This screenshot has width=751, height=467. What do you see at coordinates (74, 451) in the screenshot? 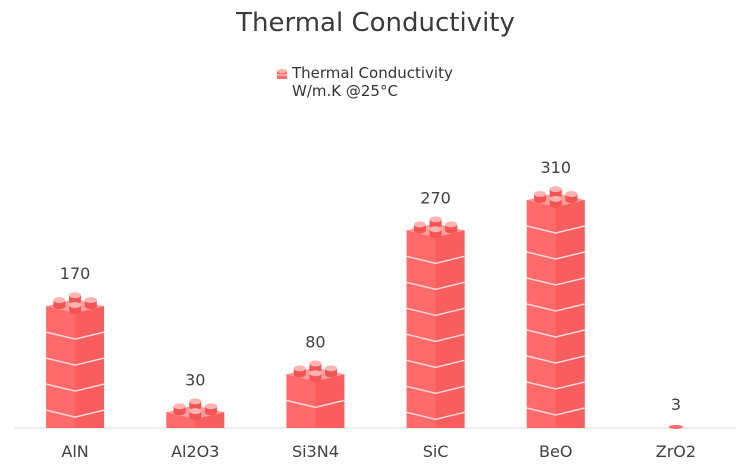
I see `x-tick-label-aln: AlN` at bounding box center [74, 451].